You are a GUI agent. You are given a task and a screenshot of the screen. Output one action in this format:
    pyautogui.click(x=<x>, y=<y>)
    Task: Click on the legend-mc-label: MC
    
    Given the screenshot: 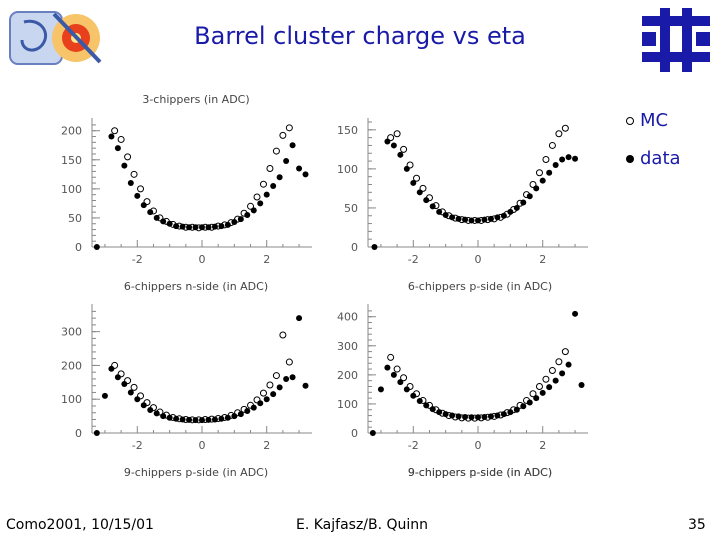 What is the action you would take?
    pyautogui.click(x=654, y=120)
    